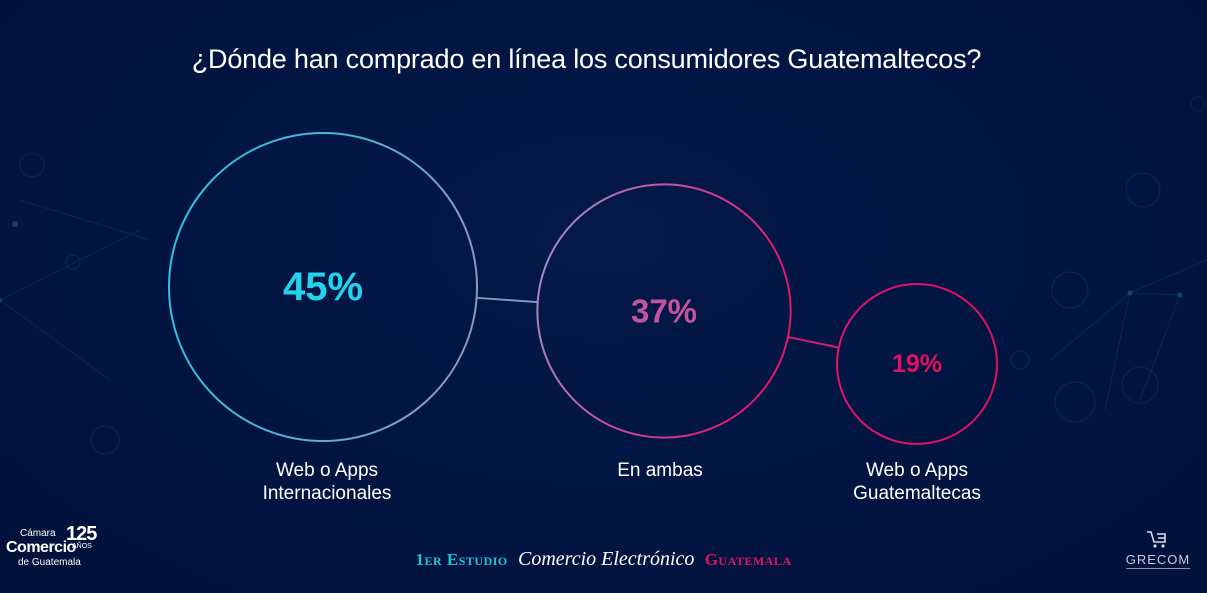  What do you see at coordinates (38, 533) in the screenshot?
I see `logo-camara-text: Cámara` at bounding box center [38, 533].